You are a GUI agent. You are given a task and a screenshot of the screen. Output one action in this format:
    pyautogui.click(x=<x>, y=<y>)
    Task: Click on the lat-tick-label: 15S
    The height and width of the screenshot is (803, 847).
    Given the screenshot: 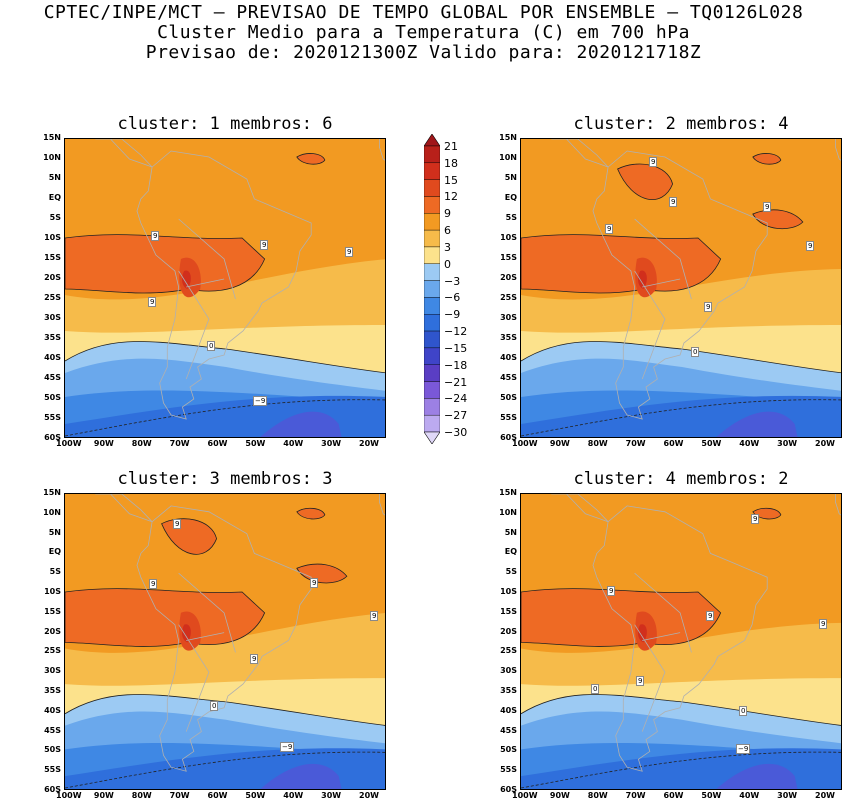 What is the action you would take?
    pyautogui.click(x=508, y=611)
    